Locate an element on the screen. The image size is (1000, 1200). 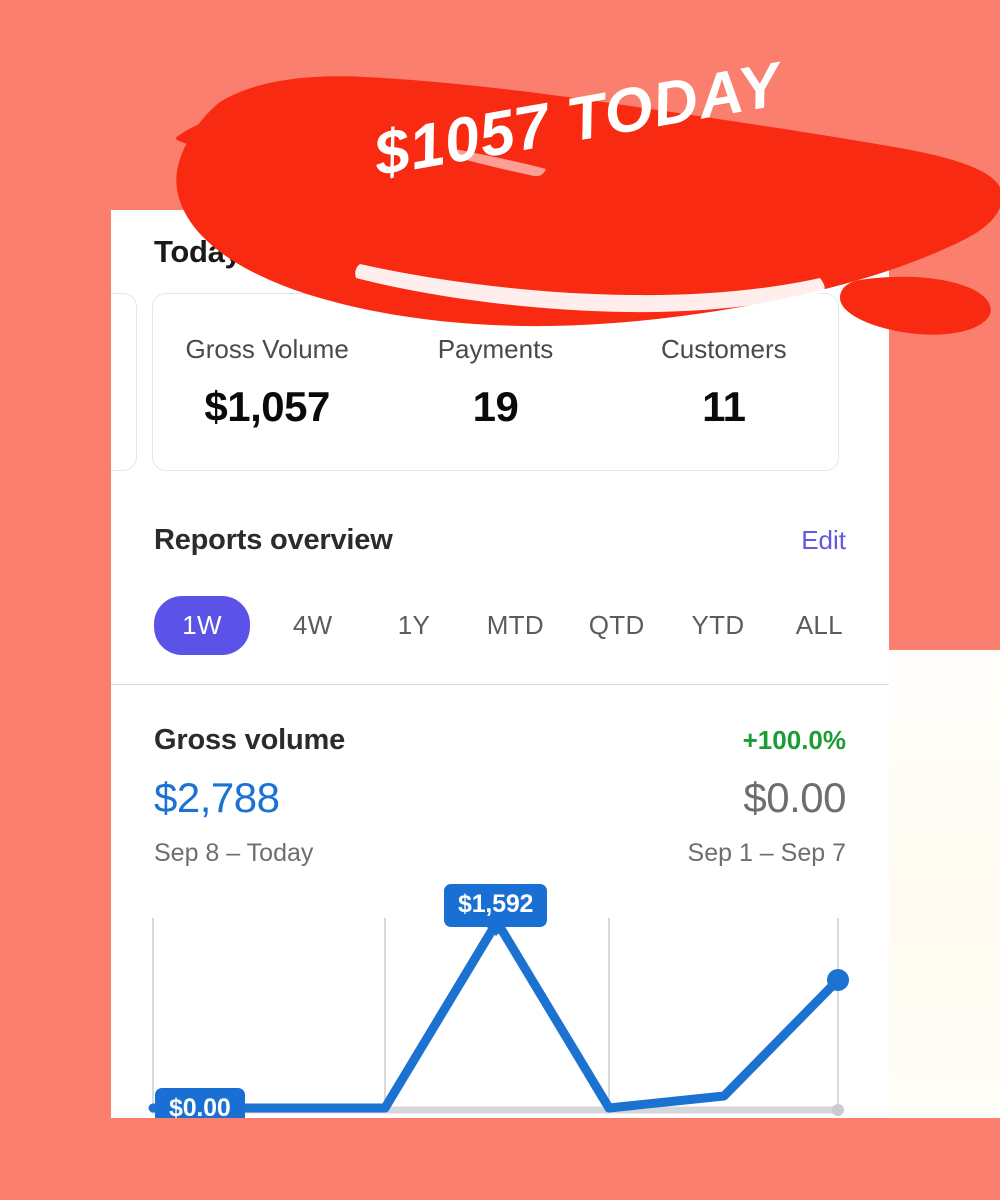
tab-4w: 4W is located at coordinates (312, 625).